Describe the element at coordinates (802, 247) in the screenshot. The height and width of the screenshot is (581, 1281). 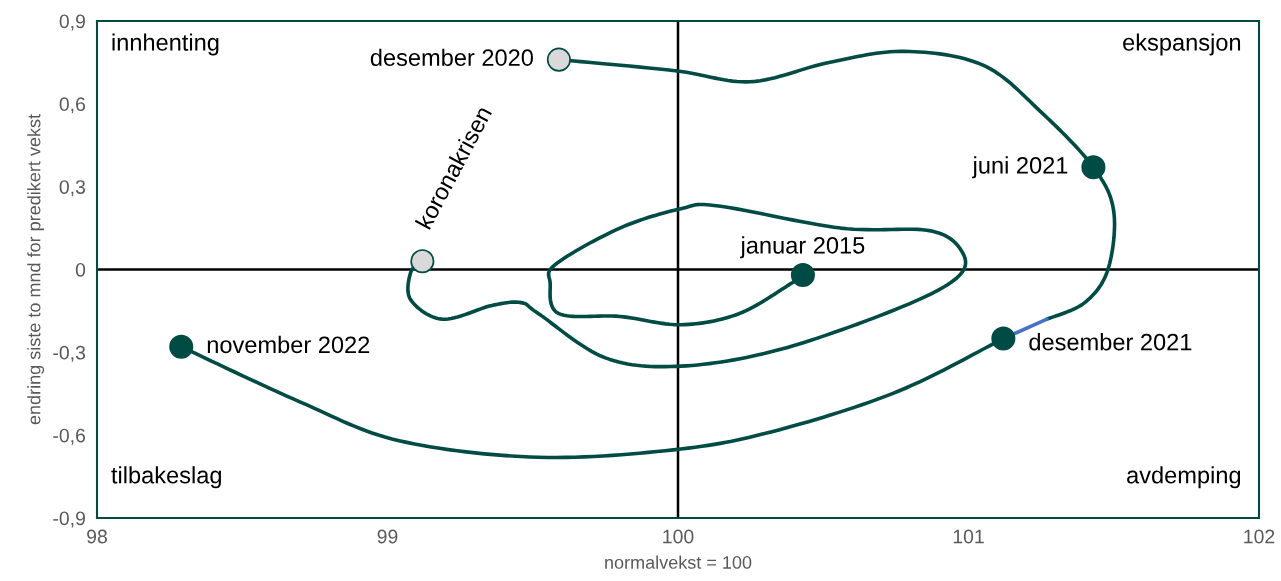
I see `annotation: januar 2015` at that location.